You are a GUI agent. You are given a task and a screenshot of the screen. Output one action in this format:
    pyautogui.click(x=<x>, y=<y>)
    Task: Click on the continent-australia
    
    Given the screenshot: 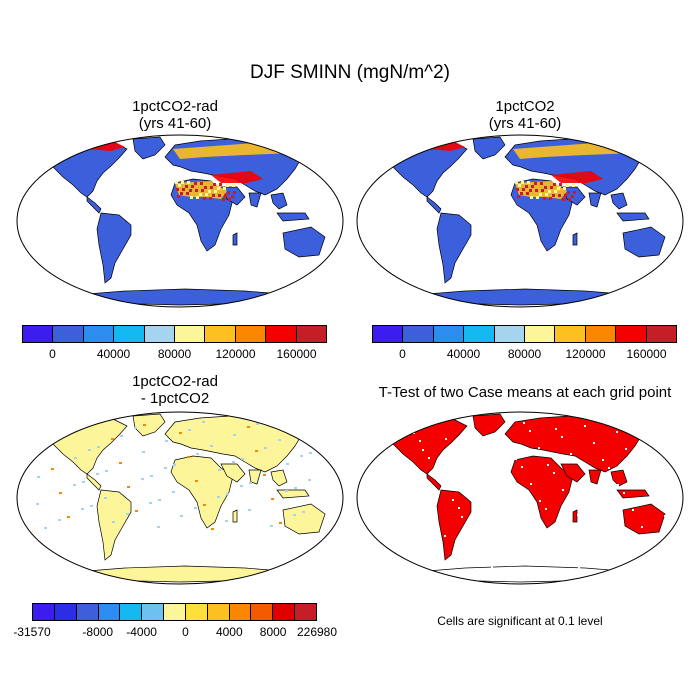 What is the action you would take?
    pyautogui.click(x=644, y=519)
    